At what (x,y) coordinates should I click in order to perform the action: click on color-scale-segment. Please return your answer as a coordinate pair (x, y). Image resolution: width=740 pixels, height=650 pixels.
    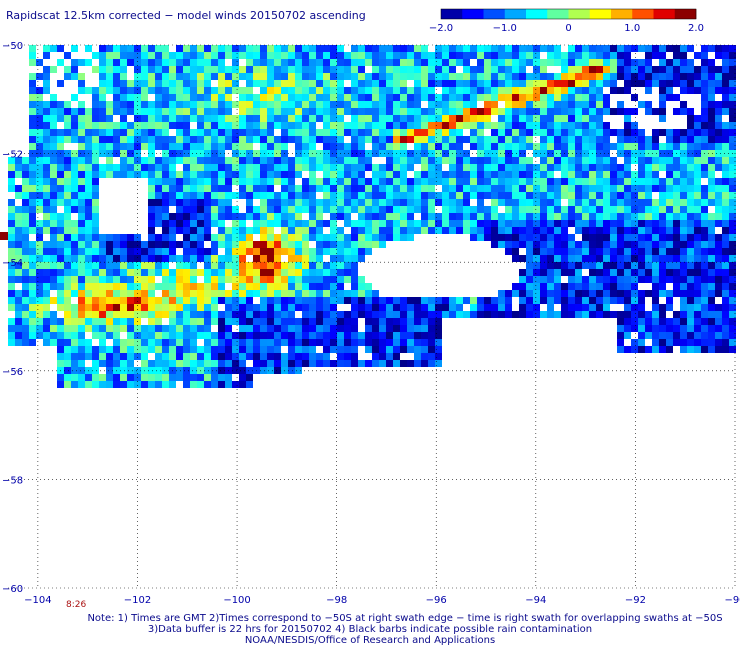
    Looking at the image, I should click on (537, 14).